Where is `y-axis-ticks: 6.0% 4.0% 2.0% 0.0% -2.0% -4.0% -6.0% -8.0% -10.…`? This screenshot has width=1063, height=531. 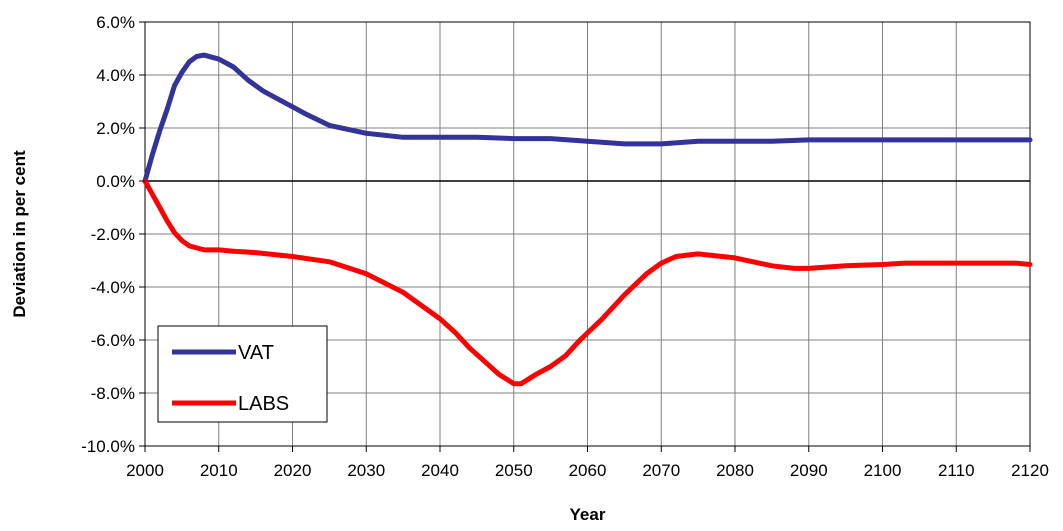 y-axis-ticks: 6.0% 4.0% 2.0% 0.0% -2.0% -4.0% -6.0% -8.0% -10.… is located at coordinates (113, 234).